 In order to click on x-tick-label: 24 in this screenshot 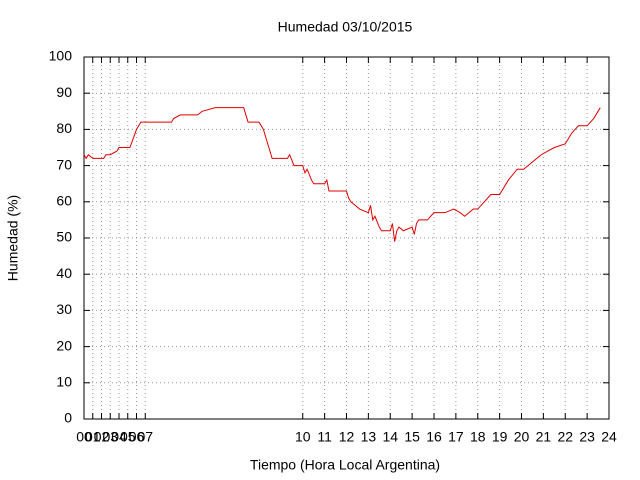, I will do `click(609, 437)`.